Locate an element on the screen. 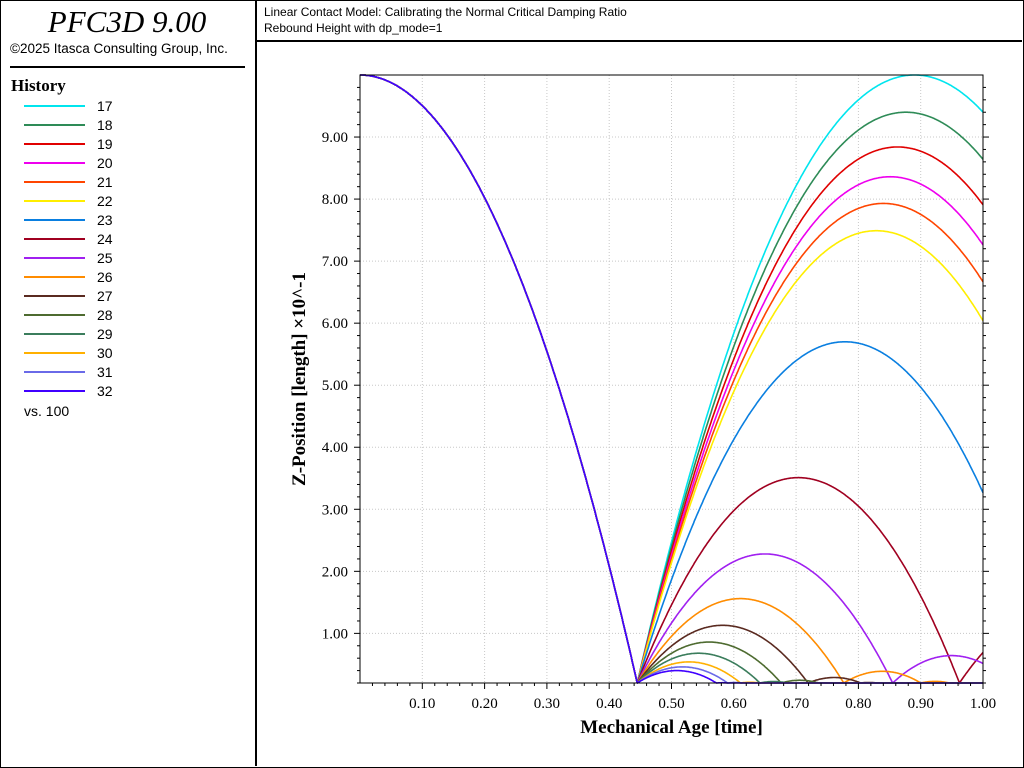 This screenshot has width=1024, height=768. legend-item: 32 is located at coordinates (124, 391).